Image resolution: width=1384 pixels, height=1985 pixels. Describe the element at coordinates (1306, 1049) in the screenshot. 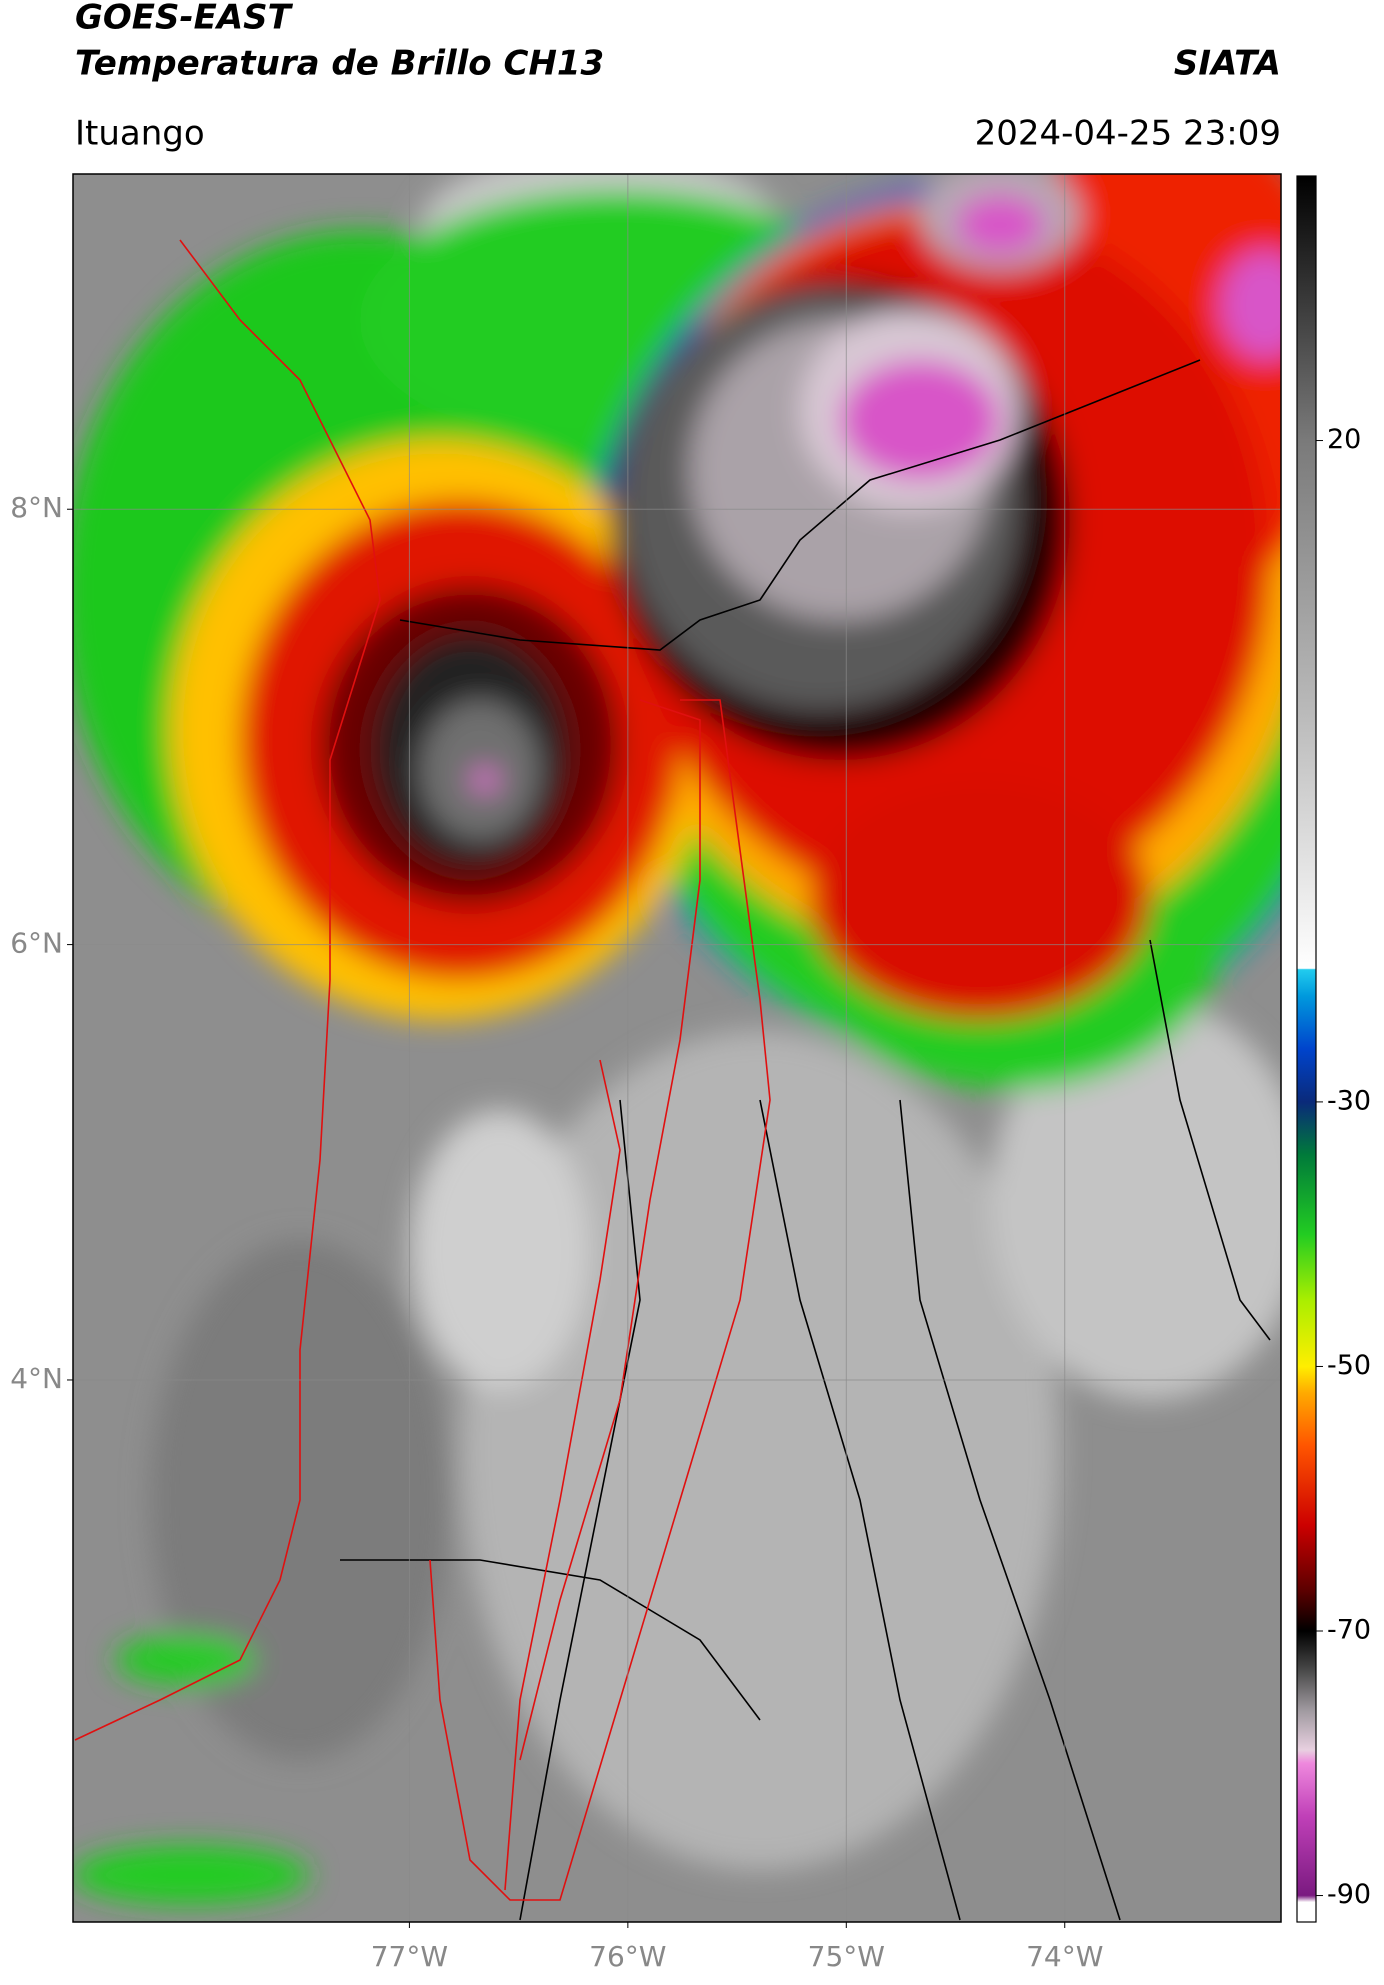

I see `colorbar` at that location.